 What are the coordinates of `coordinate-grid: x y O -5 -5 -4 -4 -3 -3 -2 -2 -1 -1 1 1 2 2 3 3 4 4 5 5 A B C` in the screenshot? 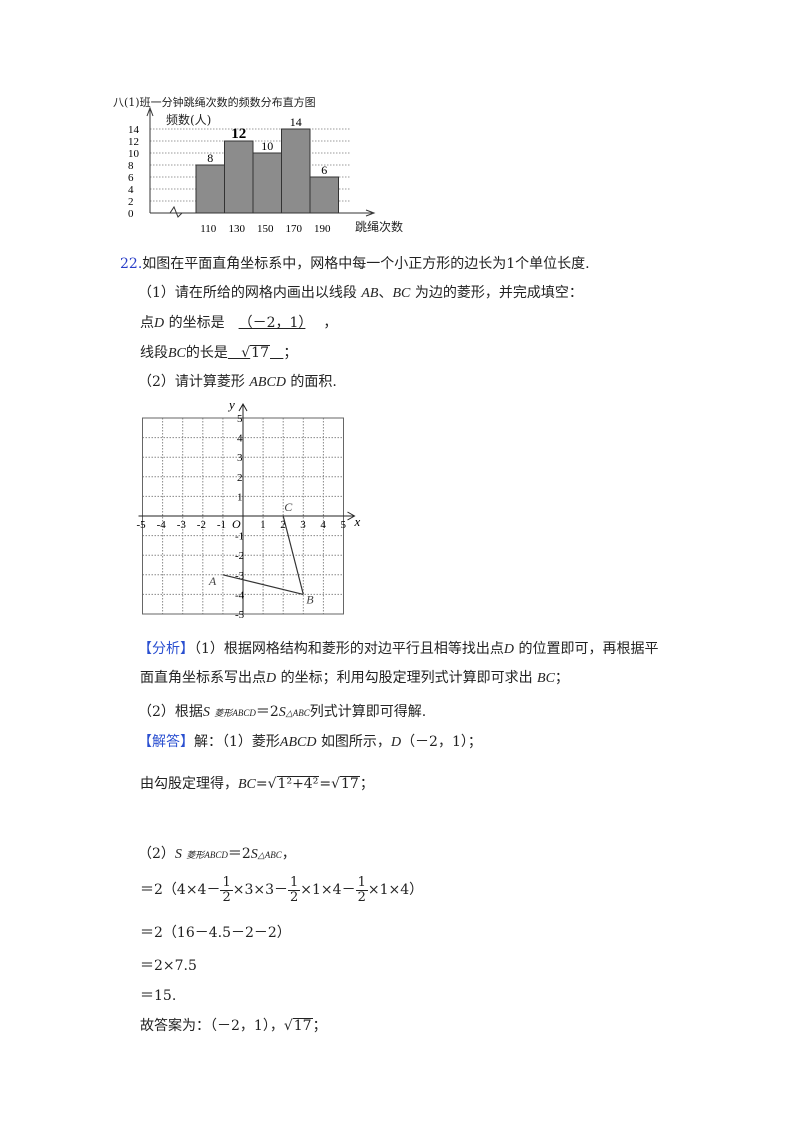 It's located at (249, 509).